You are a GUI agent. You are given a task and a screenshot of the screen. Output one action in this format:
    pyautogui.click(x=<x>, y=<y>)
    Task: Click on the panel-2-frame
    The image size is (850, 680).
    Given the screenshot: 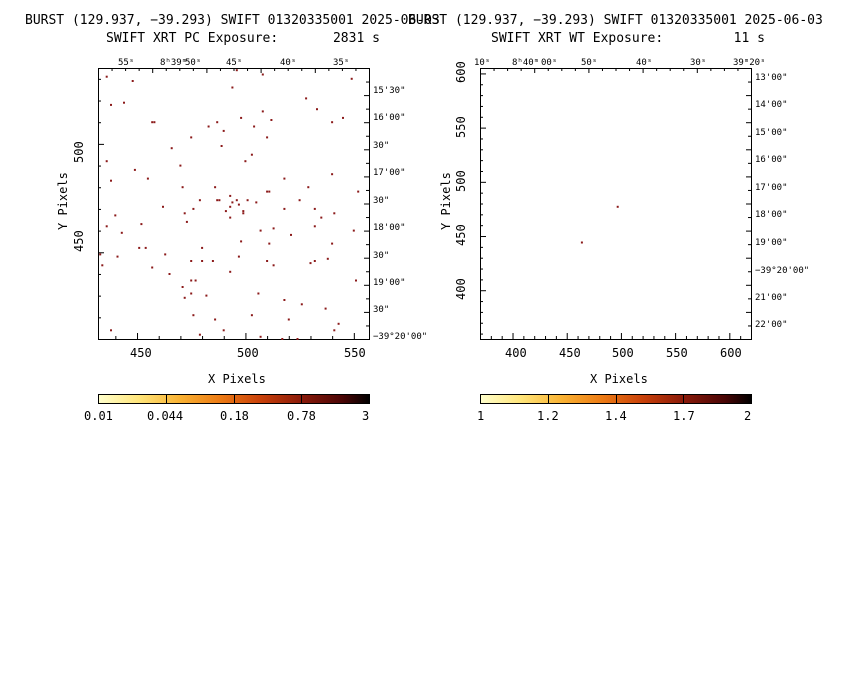 What is the action you would take?
    pyautogui.click(x=616, y=204)
    